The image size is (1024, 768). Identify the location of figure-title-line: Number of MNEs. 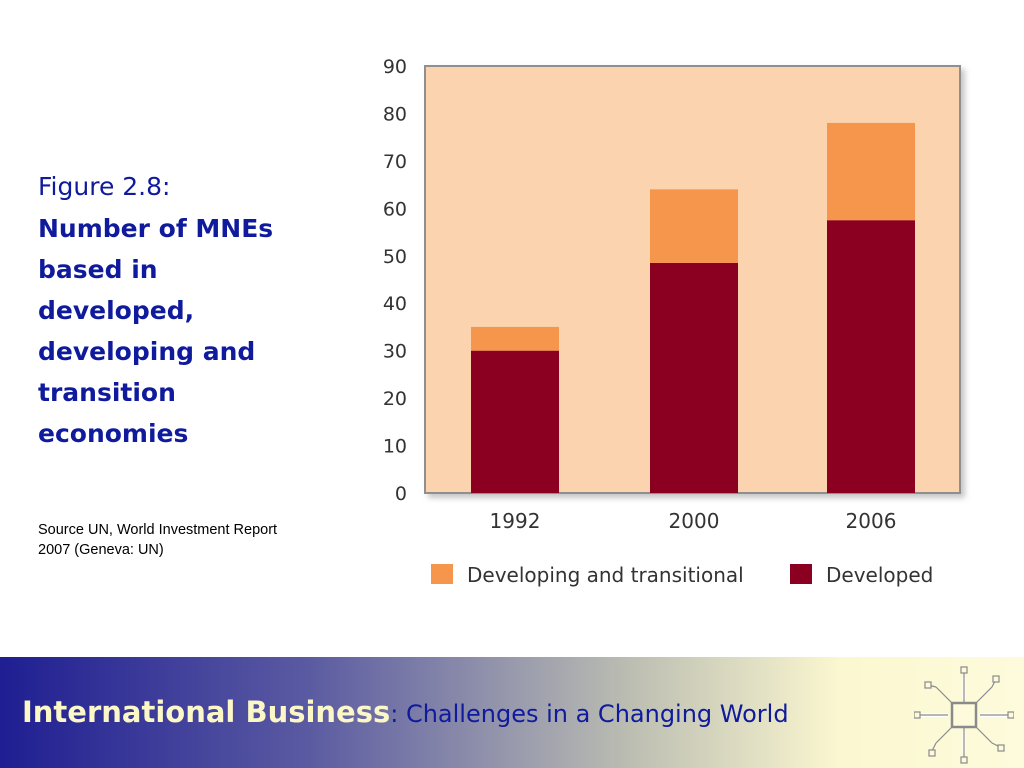
(156, 228).